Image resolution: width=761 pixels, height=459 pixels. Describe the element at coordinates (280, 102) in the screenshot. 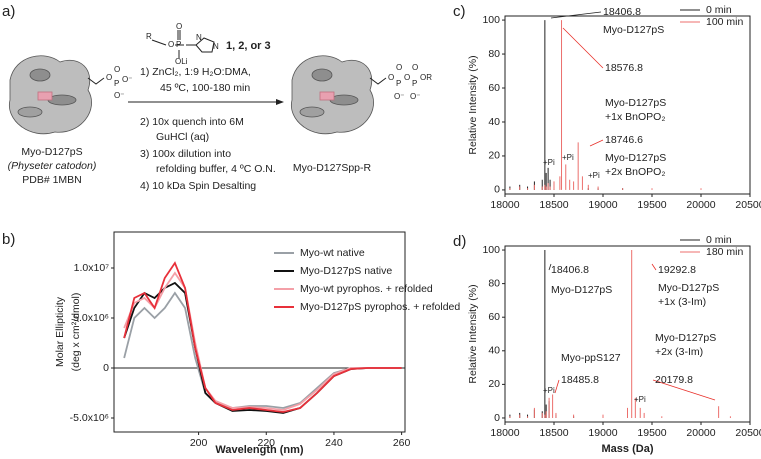

I see `arrowhead` at that location.